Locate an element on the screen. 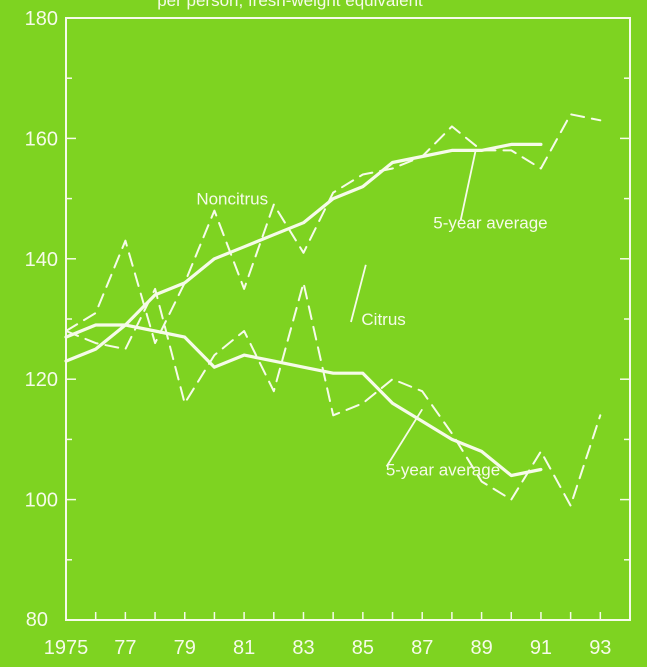 Image resolution: width=647 pixels, height=667 pixels. annotation-label: Noncitrus is located at coordinates (232, 199).